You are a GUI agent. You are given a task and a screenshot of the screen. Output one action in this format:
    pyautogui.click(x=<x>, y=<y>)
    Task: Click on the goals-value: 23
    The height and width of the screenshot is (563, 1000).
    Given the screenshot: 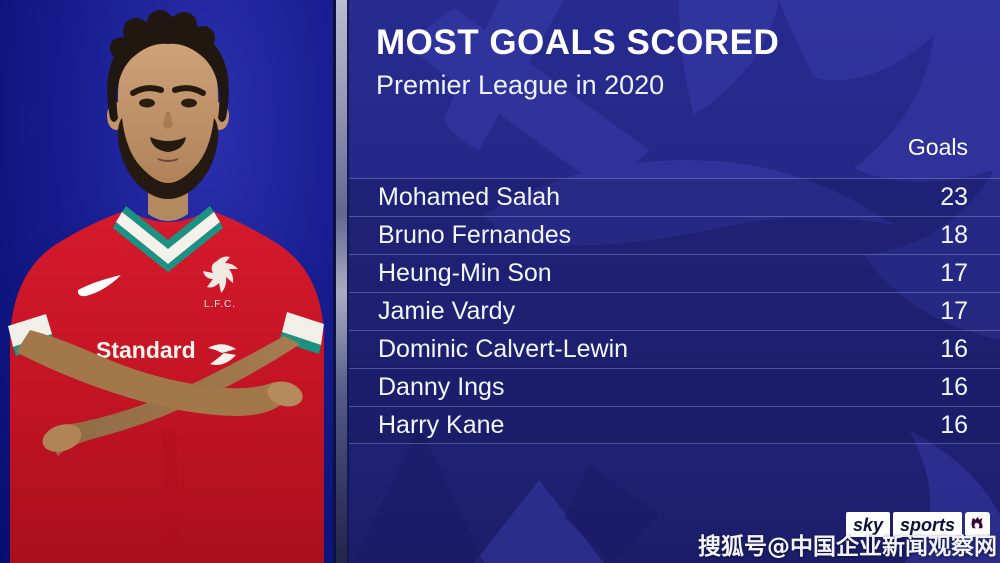 What is the action you would take?
    pyautogui.click(x=954, y=197)
    